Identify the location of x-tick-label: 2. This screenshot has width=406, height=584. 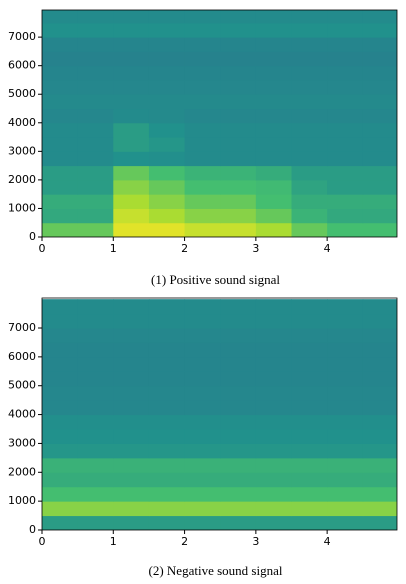
(184, 248).